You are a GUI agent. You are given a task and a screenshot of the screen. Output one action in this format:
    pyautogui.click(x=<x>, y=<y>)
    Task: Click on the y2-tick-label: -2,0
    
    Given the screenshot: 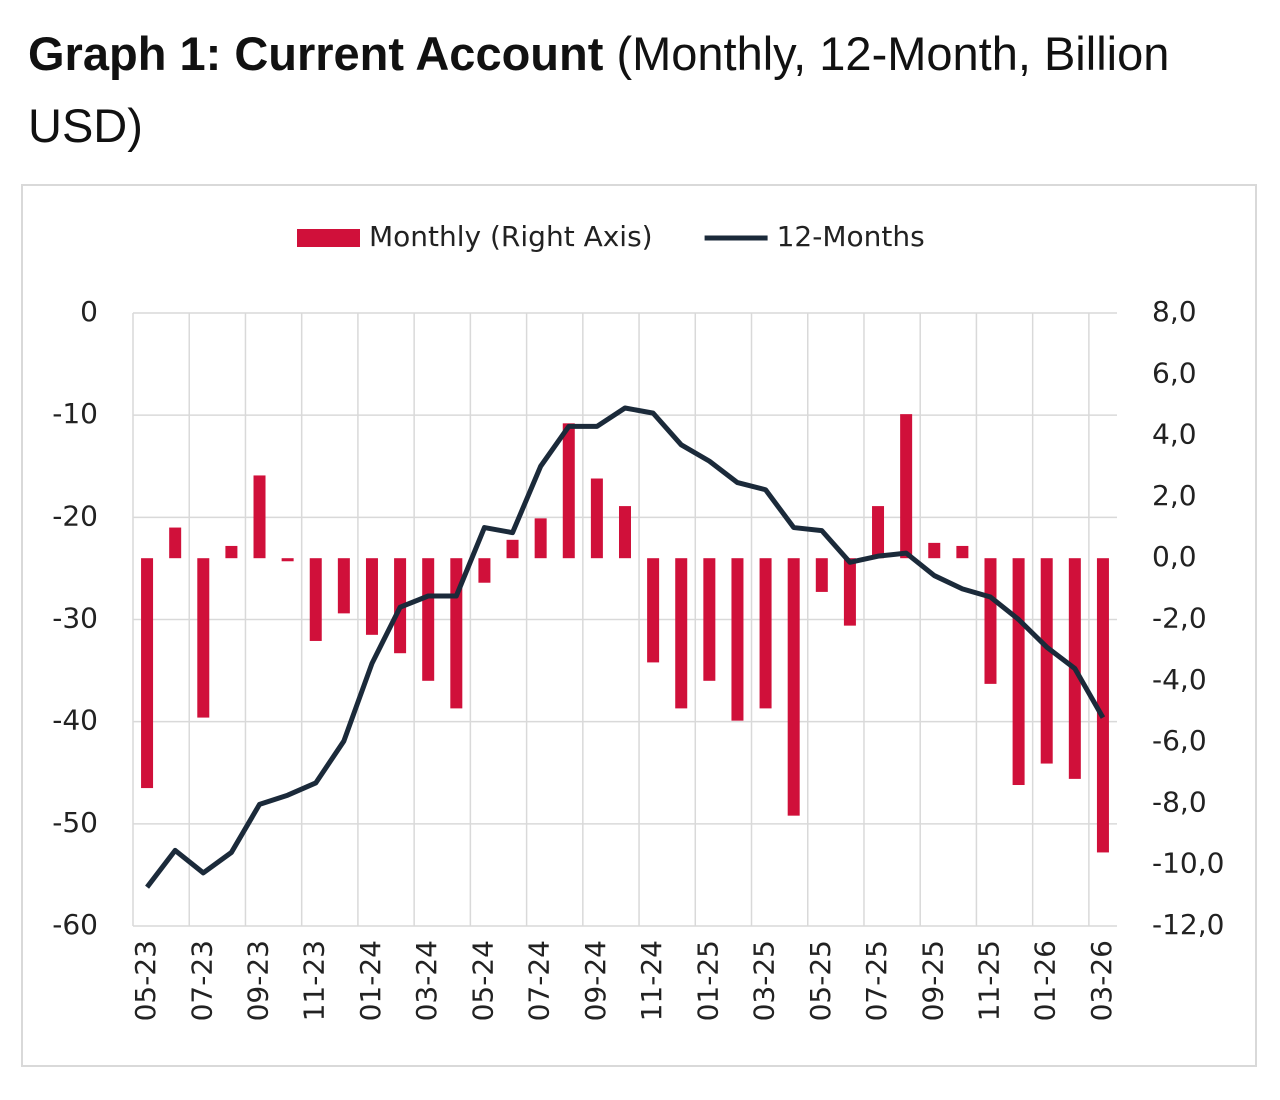 What is the action you would take?
    pyautogui.click(x=1179, y=618)
    